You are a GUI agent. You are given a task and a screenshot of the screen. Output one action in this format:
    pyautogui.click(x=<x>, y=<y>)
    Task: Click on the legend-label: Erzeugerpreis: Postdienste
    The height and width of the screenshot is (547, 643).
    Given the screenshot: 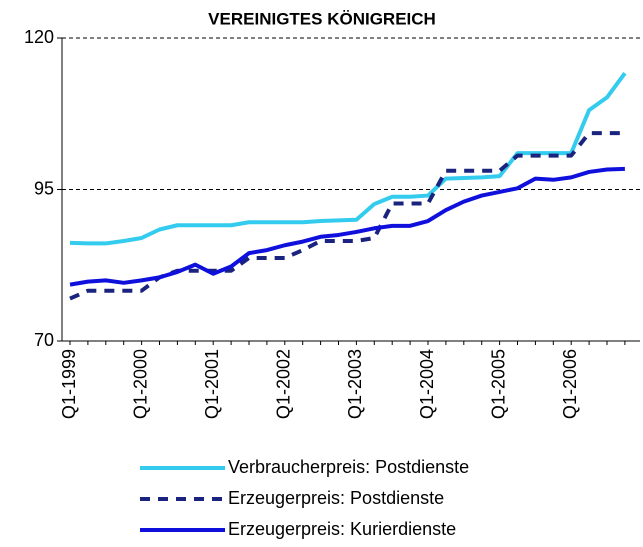 What is the action you would take?
    pyautogui.click(x=336, y=498)
    